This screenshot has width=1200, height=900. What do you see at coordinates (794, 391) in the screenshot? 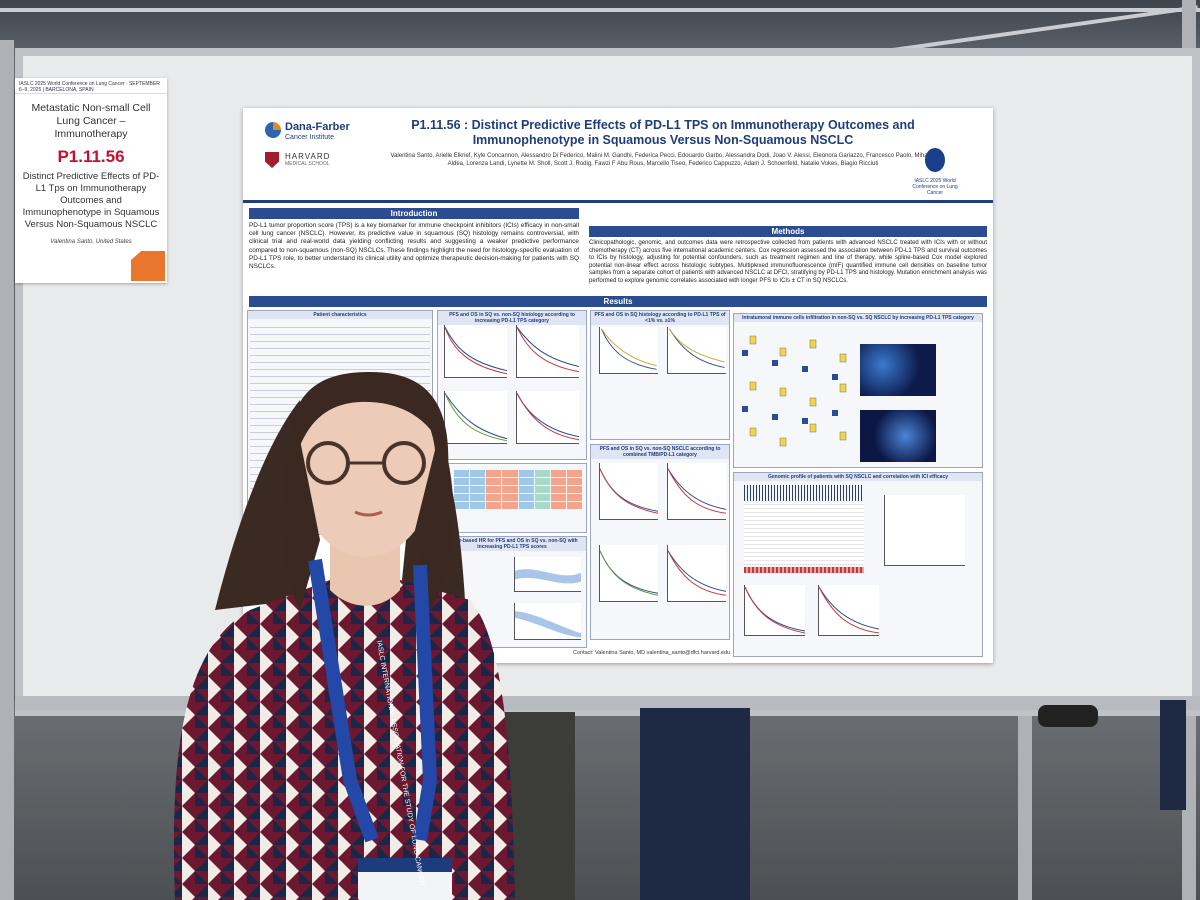
I see `boxplot-grid` at bounding box center [794, 391].